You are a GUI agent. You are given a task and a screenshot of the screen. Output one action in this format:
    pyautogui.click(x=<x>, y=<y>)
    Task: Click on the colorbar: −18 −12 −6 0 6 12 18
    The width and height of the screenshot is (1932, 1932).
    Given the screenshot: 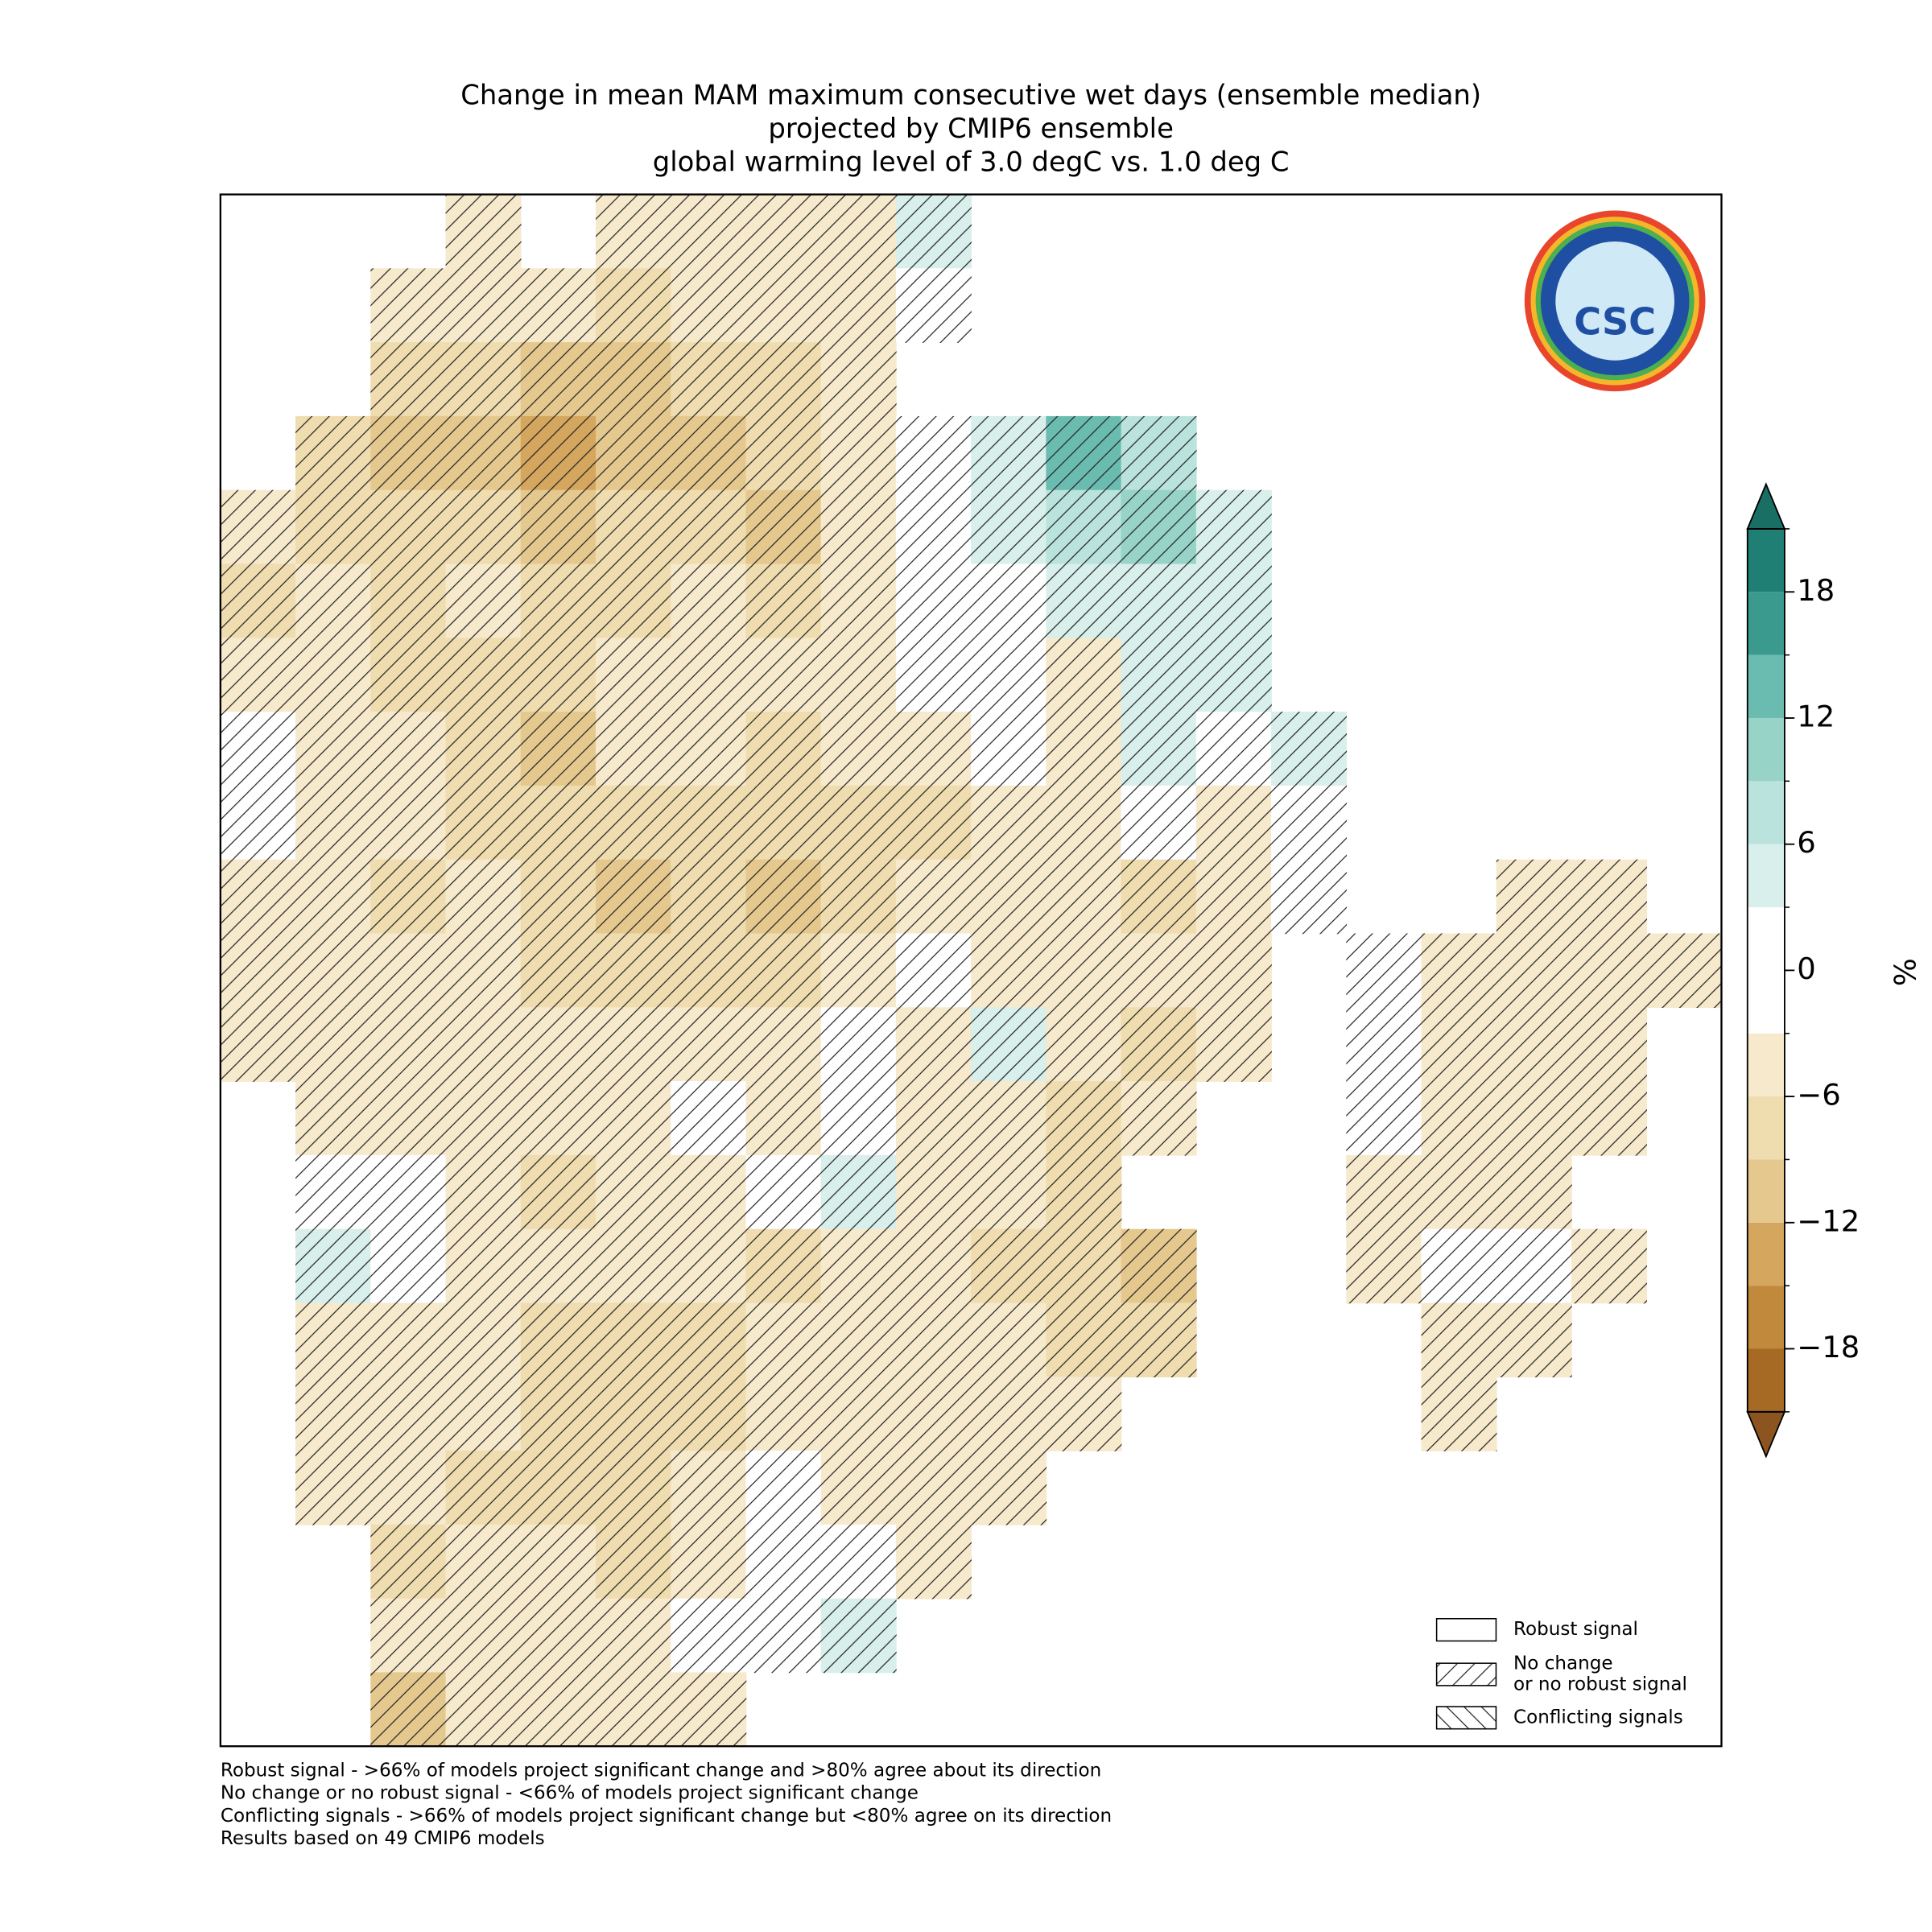 What is the action you would take?
    pyautogui.click(x=1803, y=970)
    